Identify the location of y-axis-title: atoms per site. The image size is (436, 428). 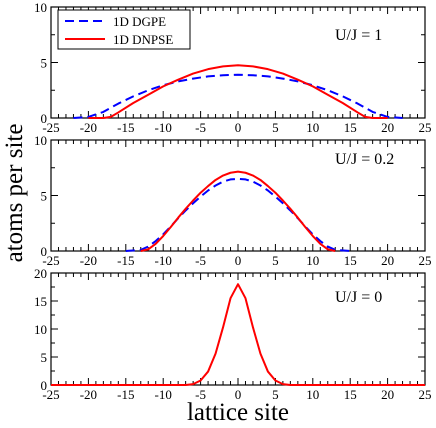
(14, 193).